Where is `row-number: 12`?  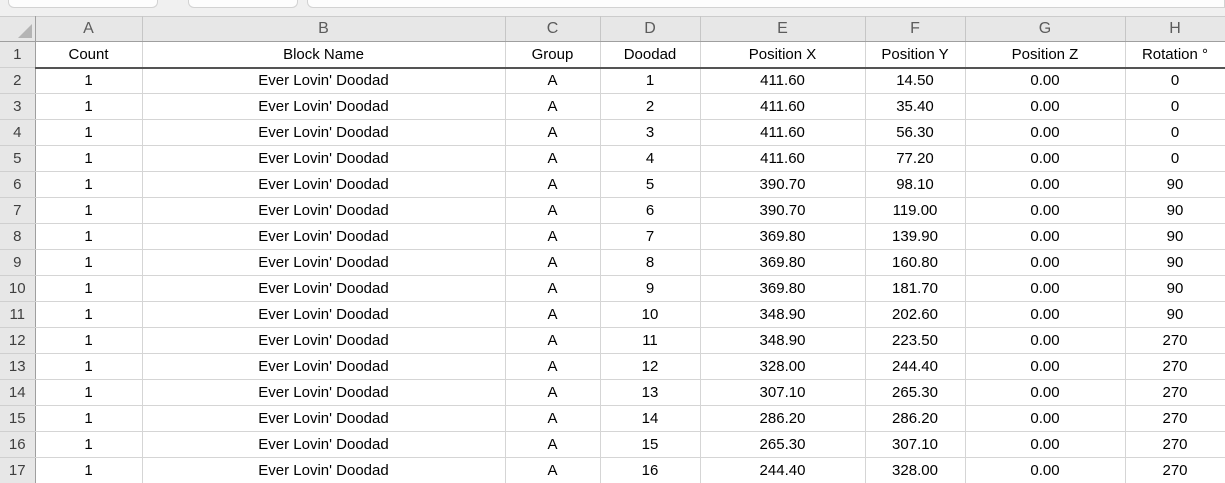 row-number: 12 is located at coordinates (18, 340).